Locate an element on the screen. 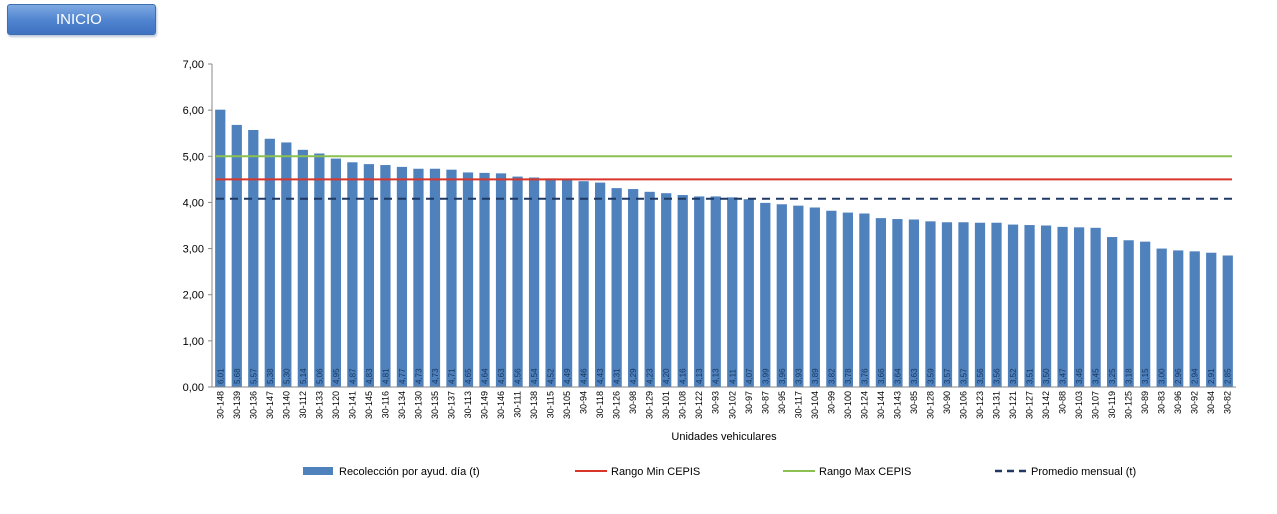  x-tick-label: 30-125 is located at coordinates (1129, 405).